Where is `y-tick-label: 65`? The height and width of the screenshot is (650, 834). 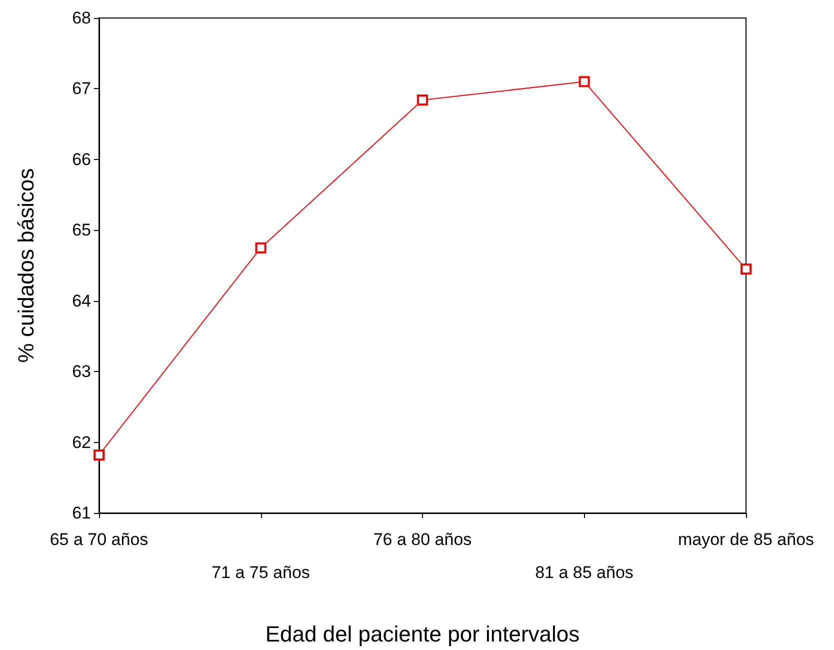
y-tick-label: 65 is located at coordinates (81, 230).